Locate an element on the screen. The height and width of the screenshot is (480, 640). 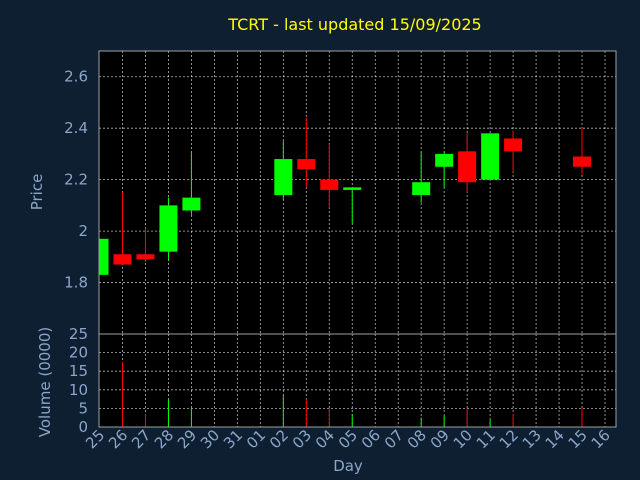
volume-y-tick-label: 0 is located at coordinates (83, 427).